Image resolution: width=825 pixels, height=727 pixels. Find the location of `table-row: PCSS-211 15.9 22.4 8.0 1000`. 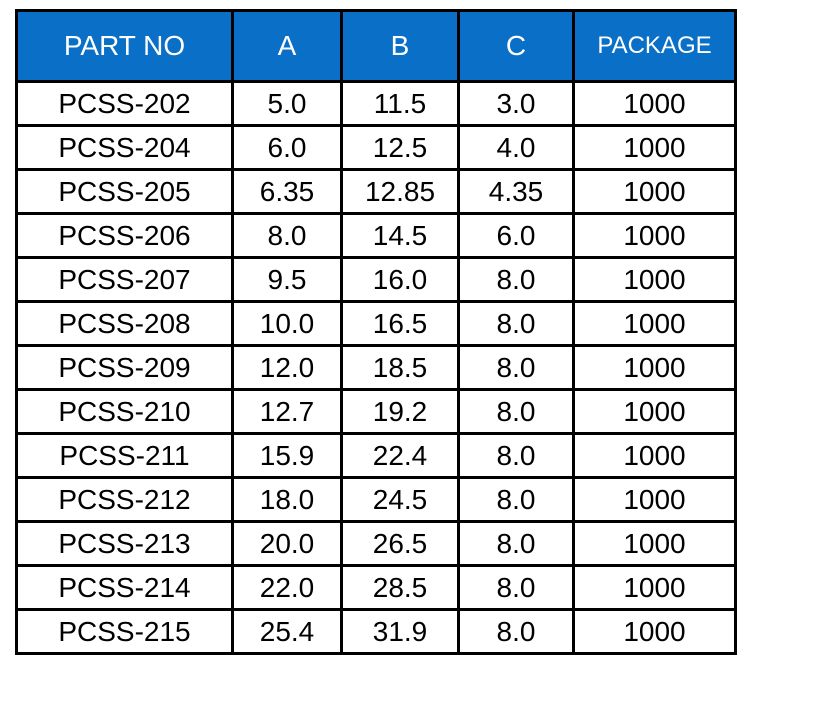

table-row: PCSS-211 15.9 22.4 8.0 1000 is located at coordinates (376, 455).